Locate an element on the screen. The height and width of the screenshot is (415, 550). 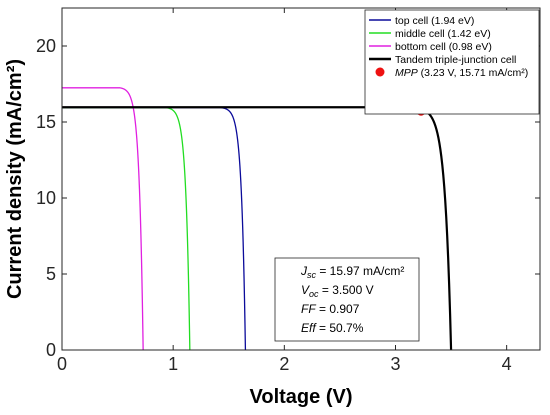
legend-label: middle cell (1.42 eV) is located at coordinates (443, 34).